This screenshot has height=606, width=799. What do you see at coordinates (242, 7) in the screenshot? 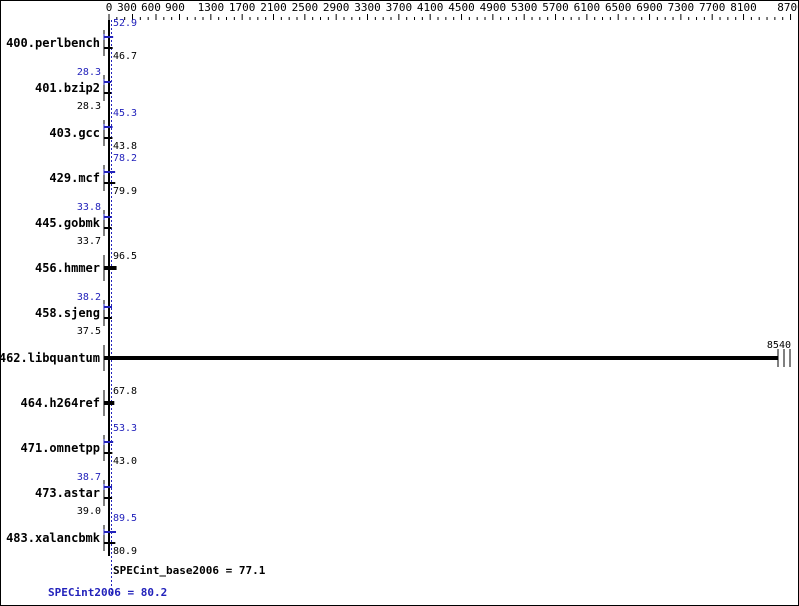
I see `x-tick-label: 1700` at bounding box center [242, 7].